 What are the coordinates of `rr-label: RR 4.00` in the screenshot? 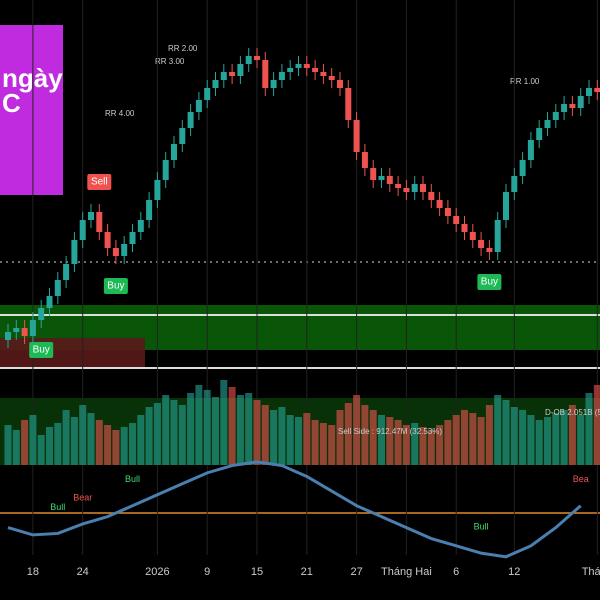 It's located at (120, 113).